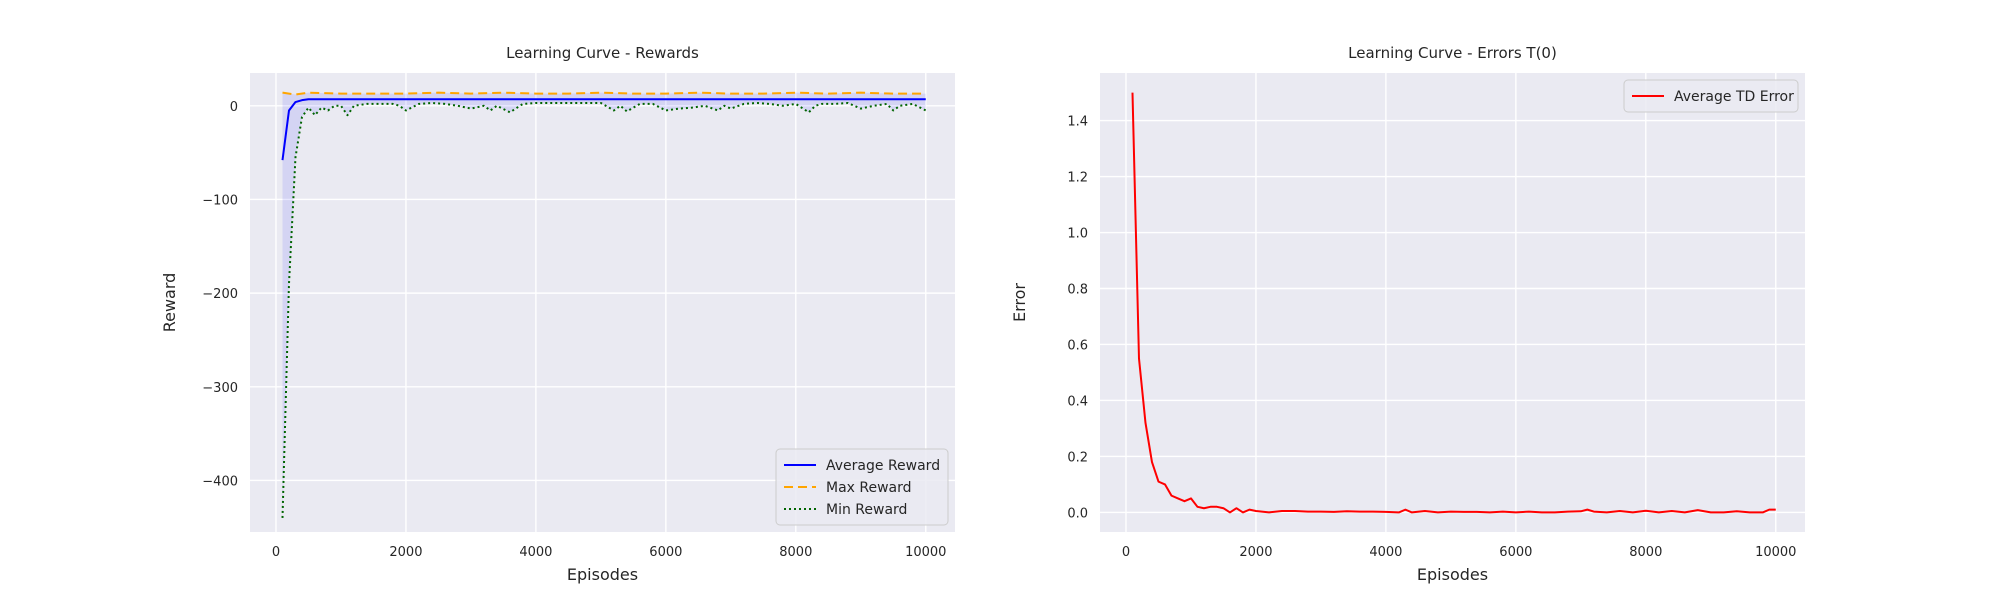 The image size is (2000, 600). Describe the element at coordinates (602, 574) in the screenshot. I see `rewards-x-axis-label: Episodes` at that location.